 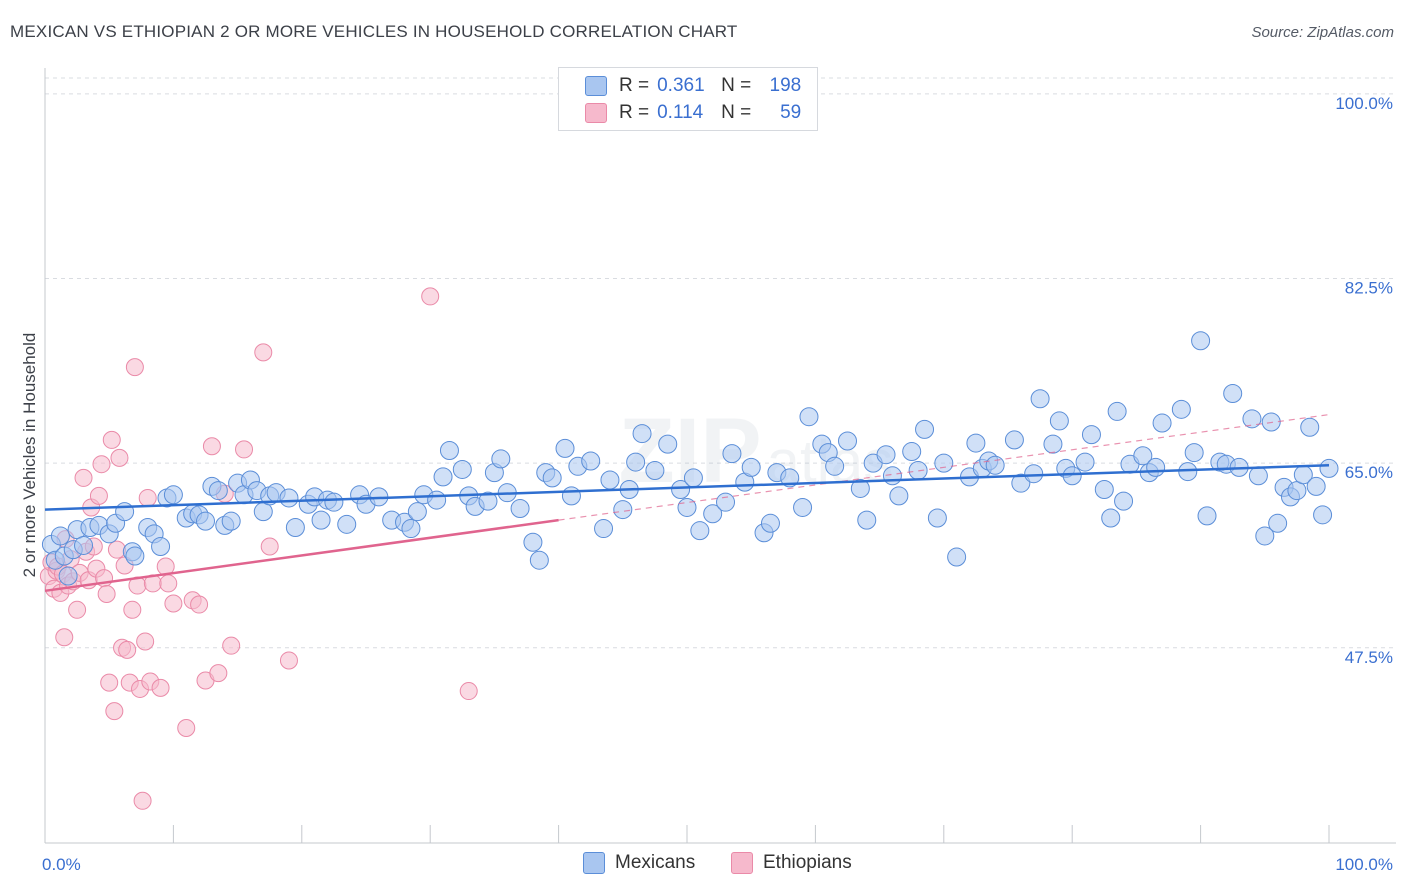 What do you see at coordinates (1364, 103) in the screenshot?
I see `y-tick-label: 100.0%` at bounding box center [1364, 103].